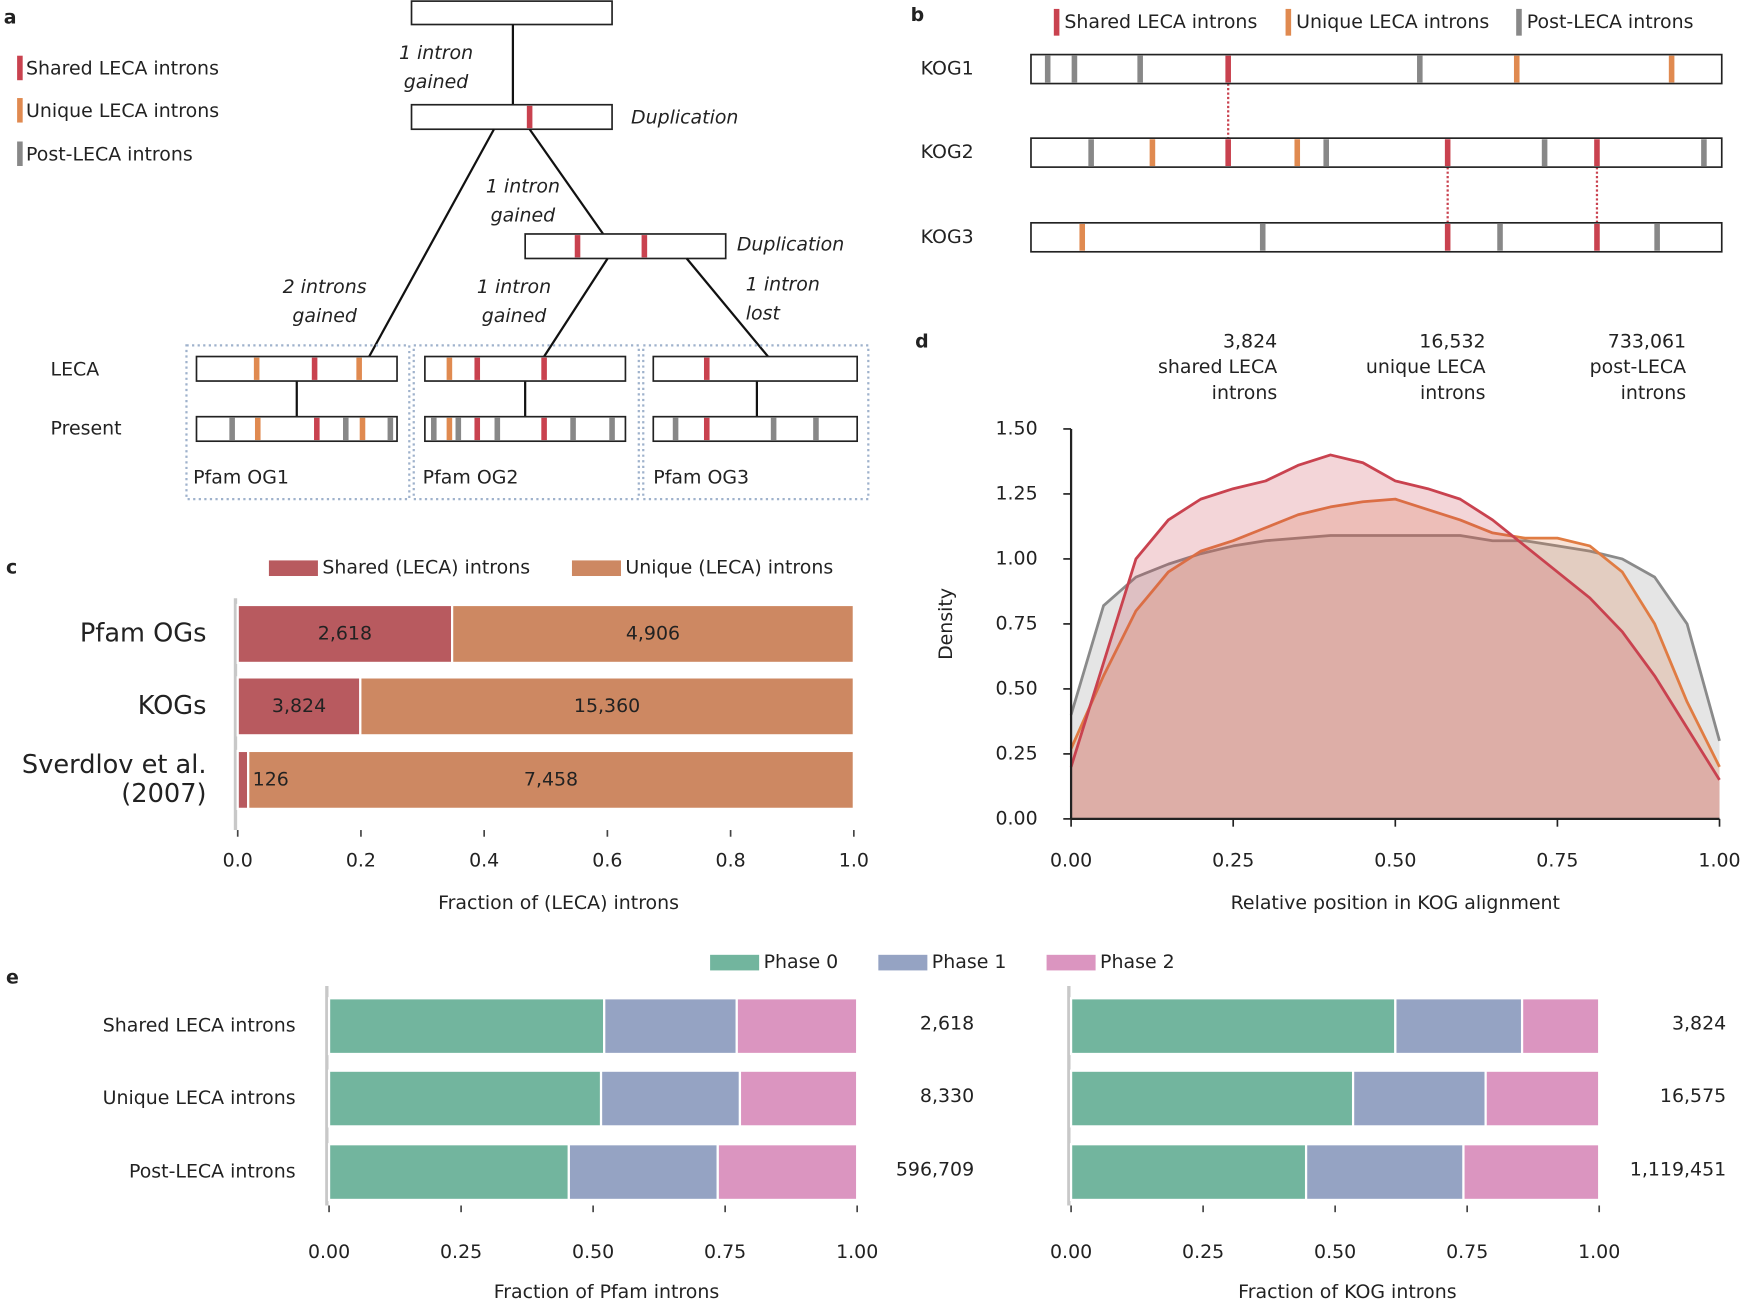  Describe the element at coordinates (172, 706) in the screenshot. I see `category-box: KOGs` at that location.